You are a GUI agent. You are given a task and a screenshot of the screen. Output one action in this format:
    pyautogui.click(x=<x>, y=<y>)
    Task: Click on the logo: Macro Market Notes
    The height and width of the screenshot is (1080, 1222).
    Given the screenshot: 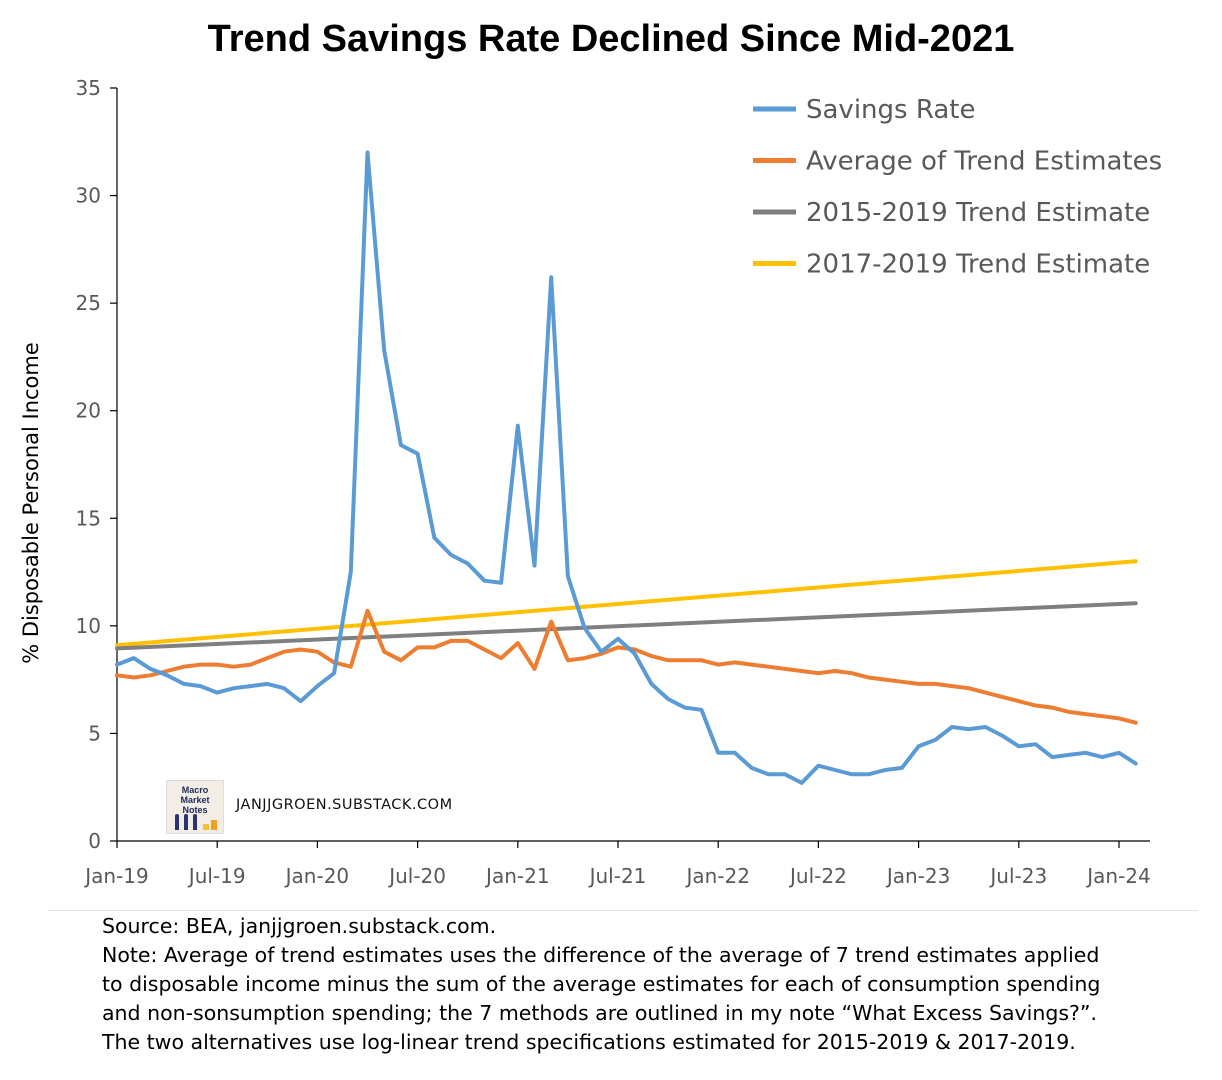 What is the action you would take?
    pyautogui.click(x=195, y=807)
    